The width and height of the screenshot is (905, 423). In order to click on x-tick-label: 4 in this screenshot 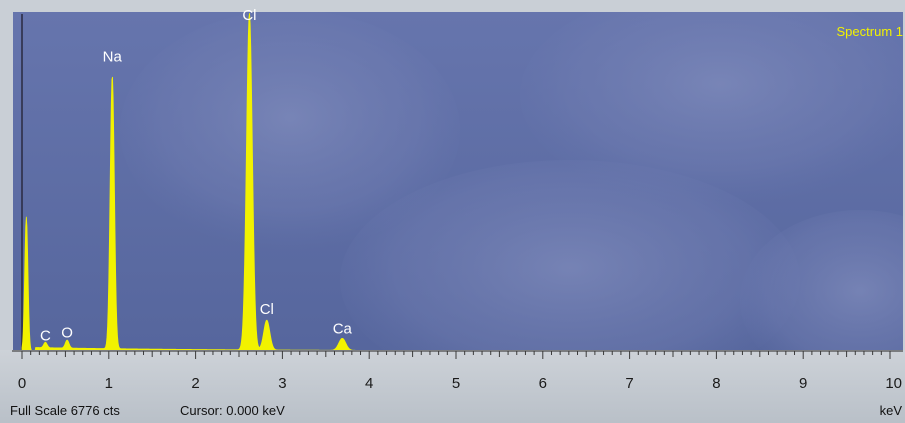, I will do `click(369, 383)`.